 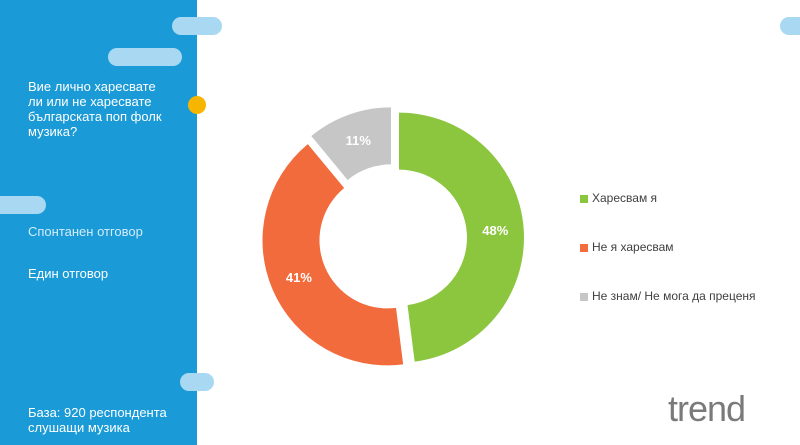 I want to click on value-label: 11%, so click(x=359, y=140).